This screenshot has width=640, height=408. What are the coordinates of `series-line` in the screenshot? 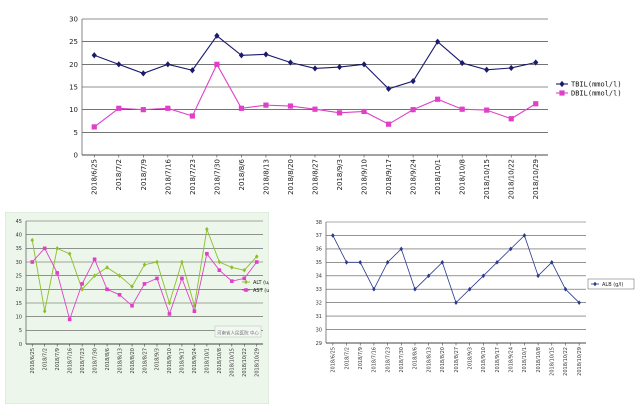 It's located at (456, 269).